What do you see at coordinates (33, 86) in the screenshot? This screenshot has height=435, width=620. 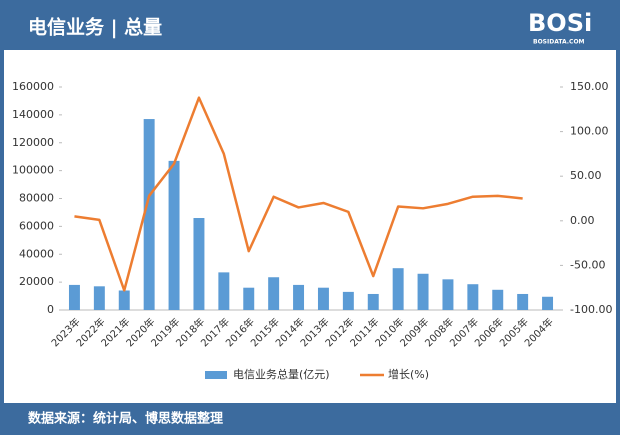 I see `y-tick-label: 160000` at bounding box center [33, 86].